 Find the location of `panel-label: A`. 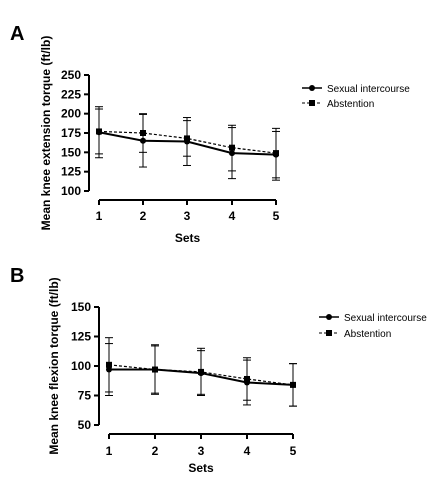

panel-label: A is located at coordinates (17, 34).